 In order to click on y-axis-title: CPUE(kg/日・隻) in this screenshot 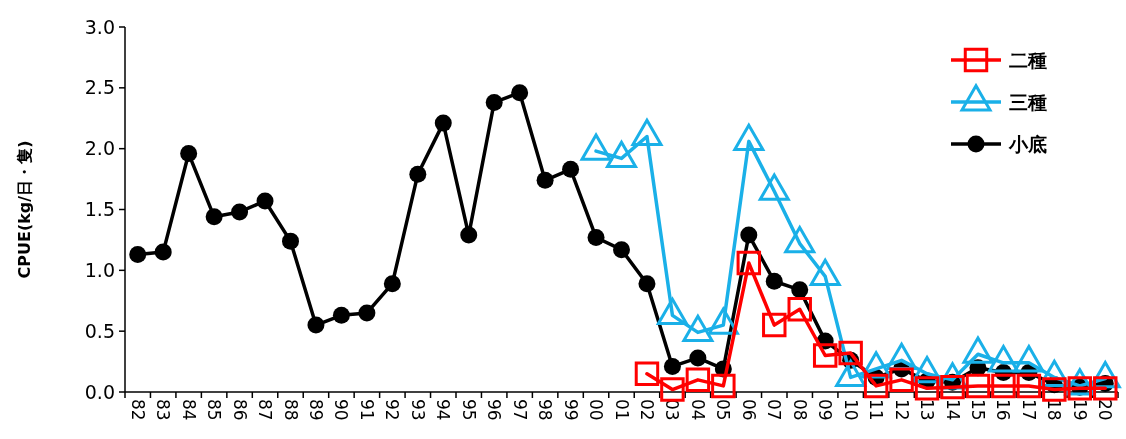, I will do `click(24, 209)`.